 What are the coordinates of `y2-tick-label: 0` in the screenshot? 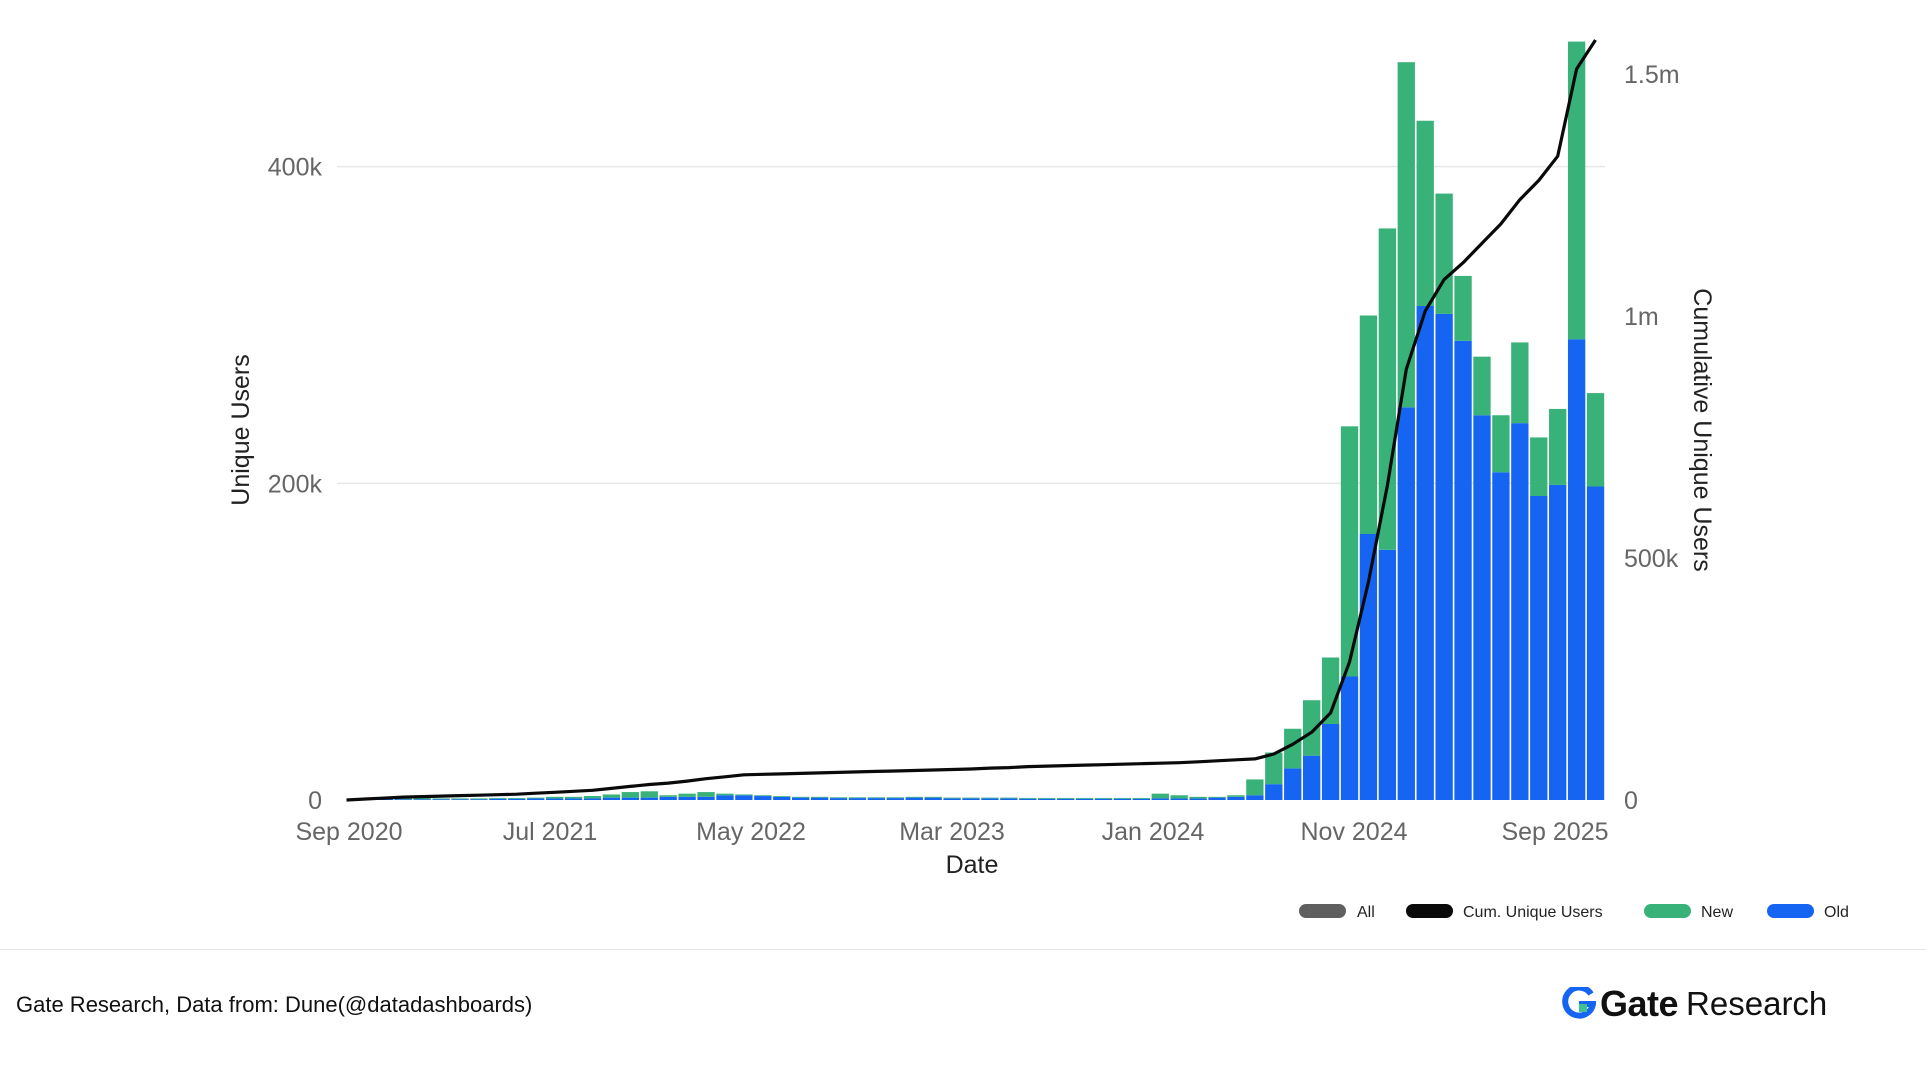 It's located at (1631, 801).